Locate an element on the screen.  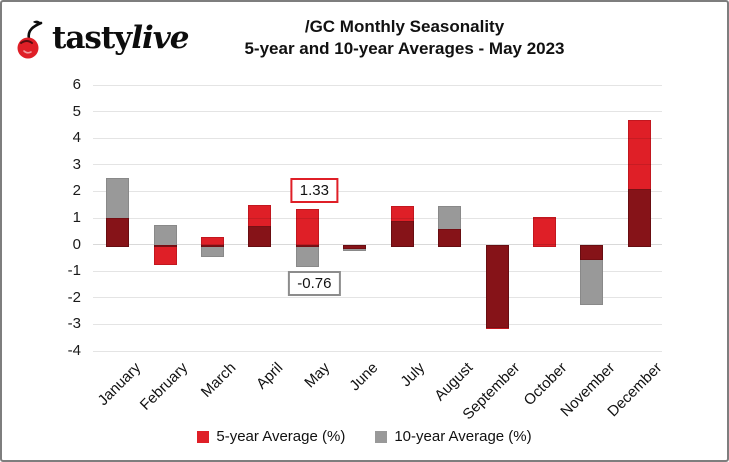
bar-5yr-april is located at coordinates (260, 225).